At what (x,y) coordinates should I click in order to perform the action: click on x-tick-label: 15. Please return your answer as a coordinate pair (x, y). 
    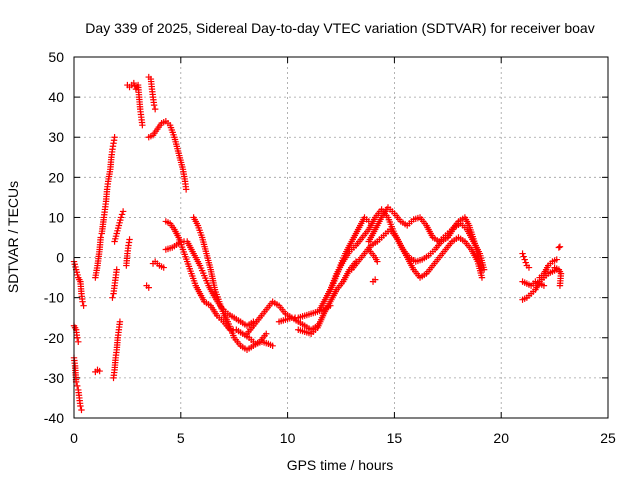
    Looking at the image, I should click on (395, 438).